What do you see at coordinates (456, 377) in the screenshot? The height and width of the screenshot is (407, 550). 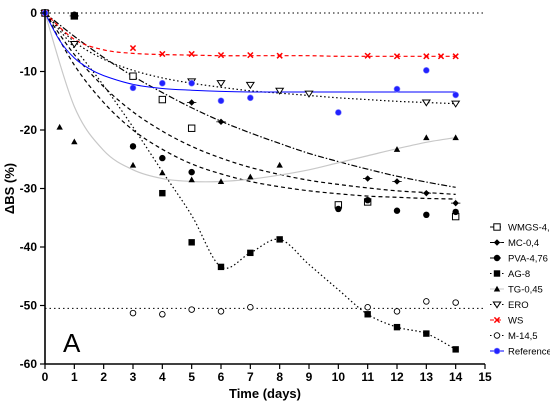 I see `x-tick-label-14: 14` at bounding box center [456, 377].